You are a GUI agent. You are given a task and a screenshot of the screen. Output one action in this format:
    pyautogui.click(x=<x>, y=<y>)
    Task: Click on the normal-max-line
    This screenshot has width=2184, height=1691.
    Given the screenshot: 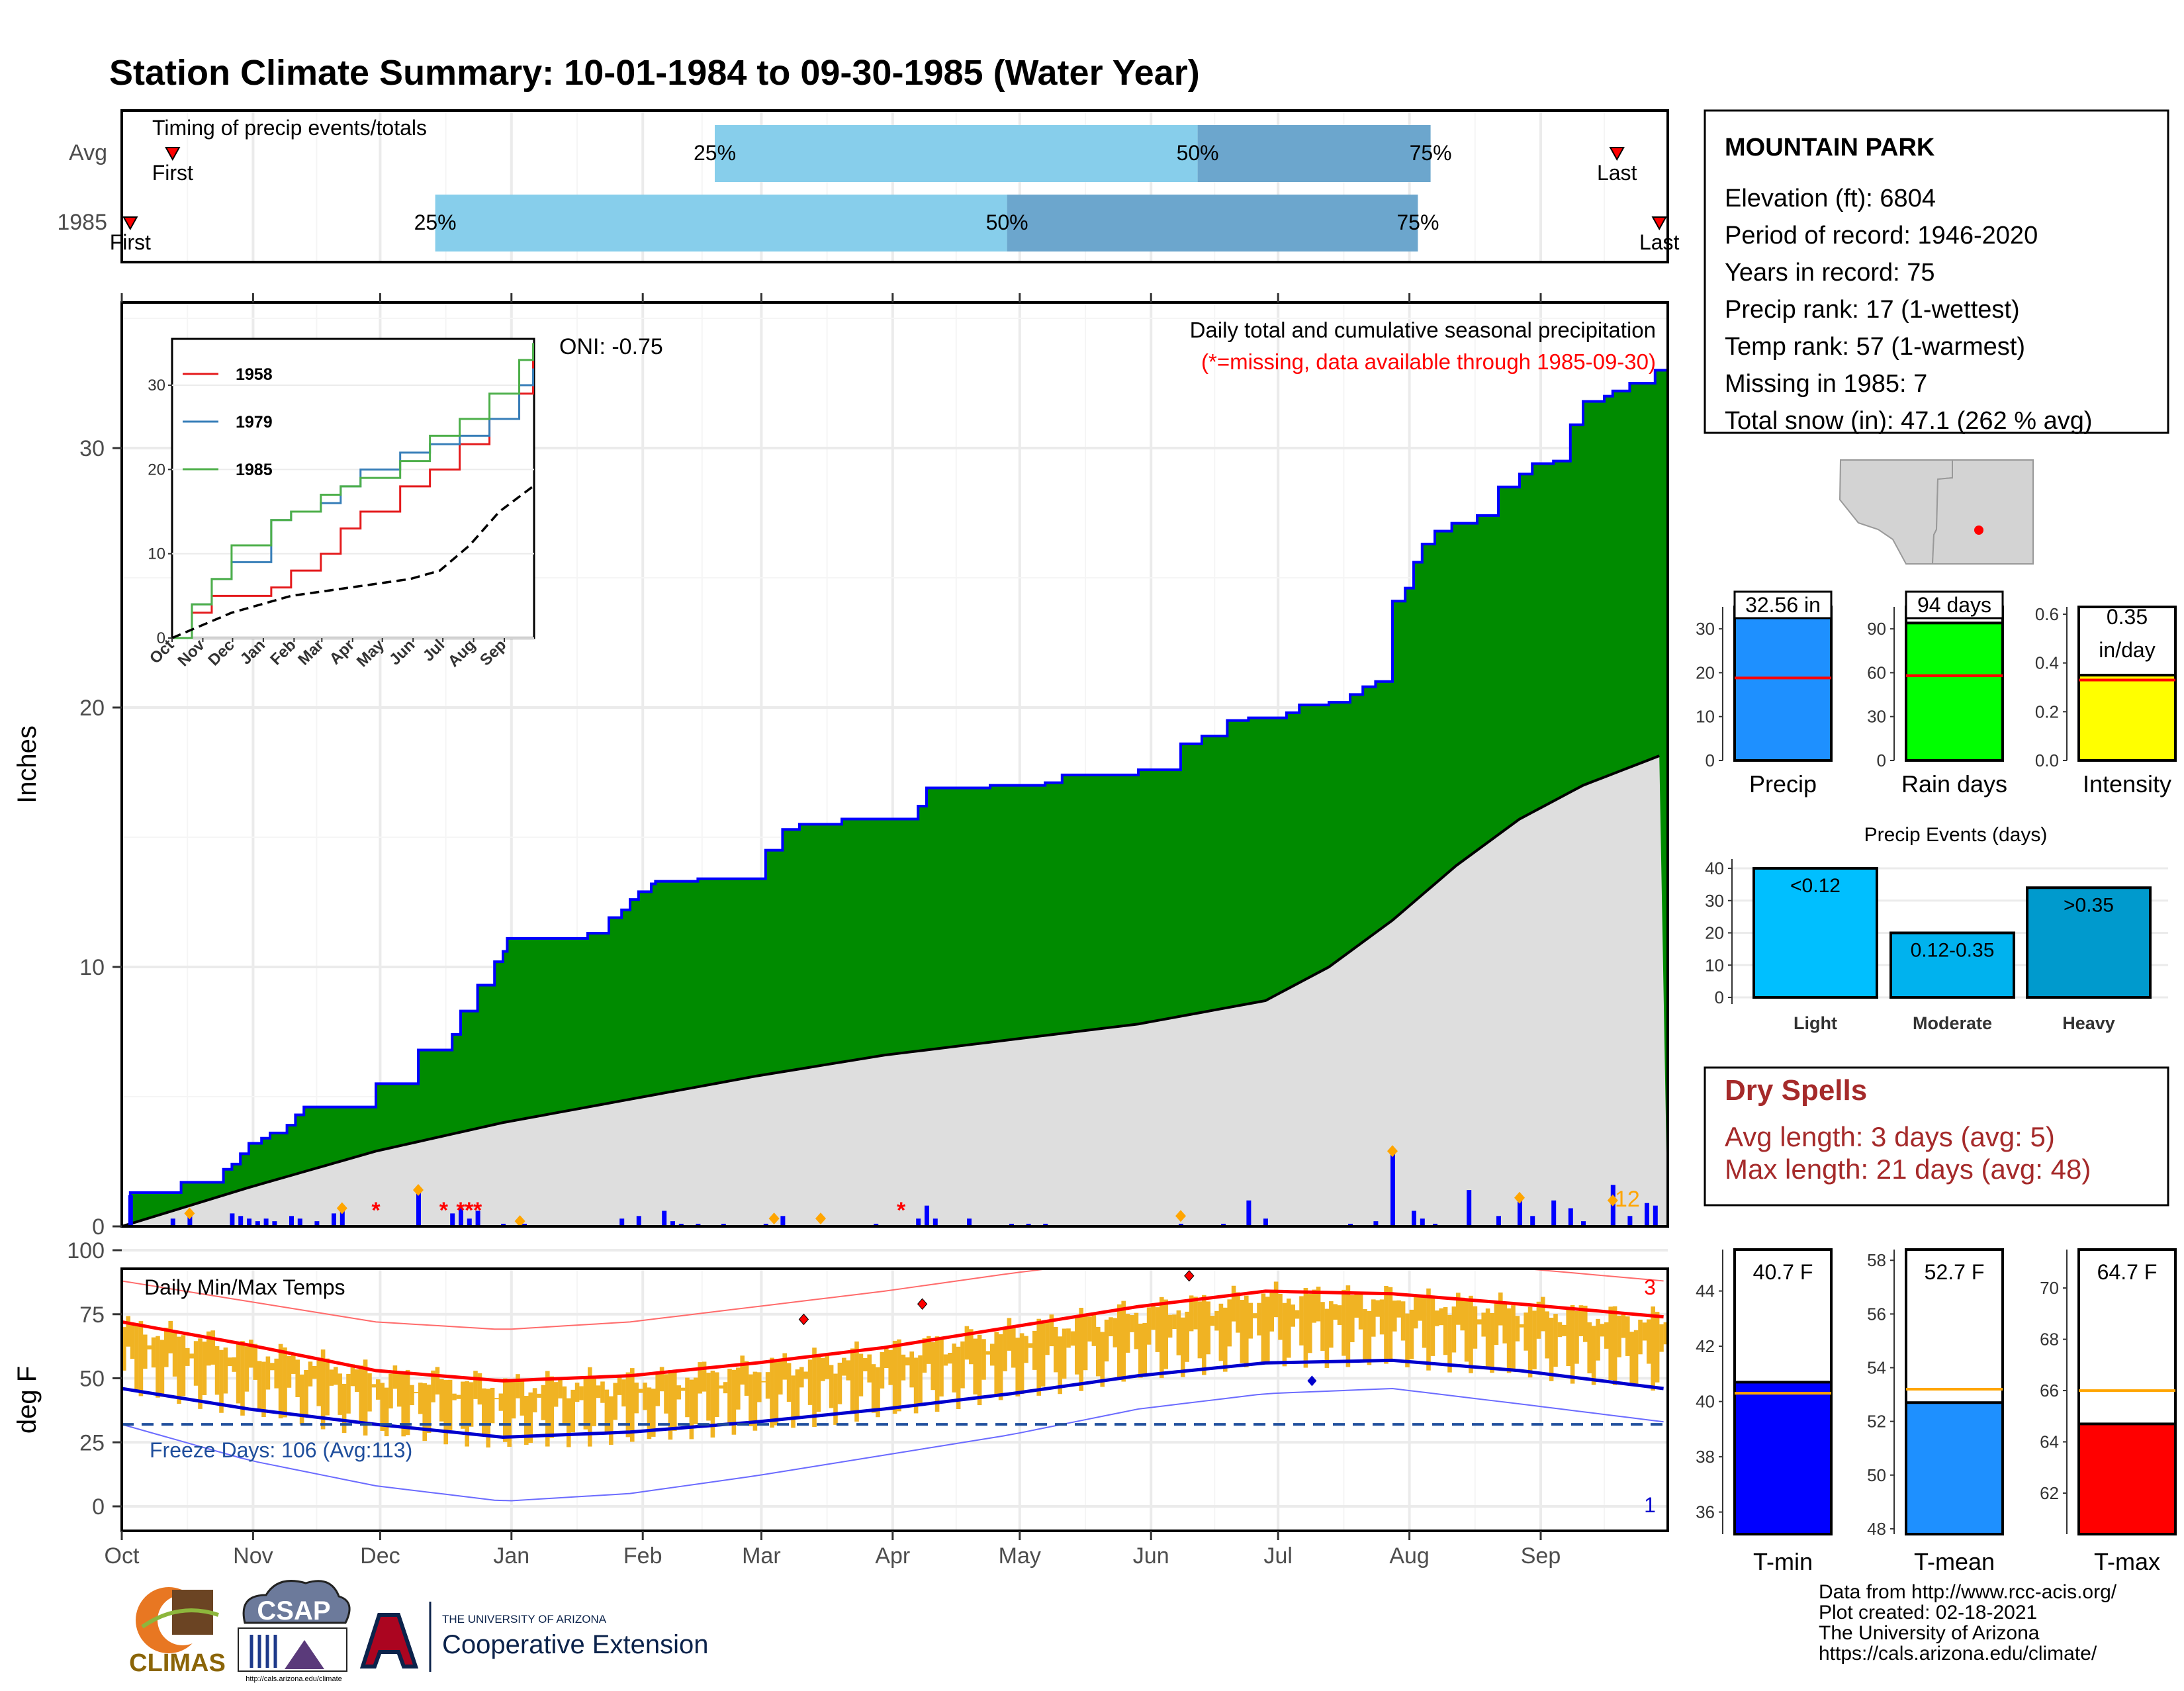 What is the action you would take?
    pyautogui.click(x=893, y=1336)
    